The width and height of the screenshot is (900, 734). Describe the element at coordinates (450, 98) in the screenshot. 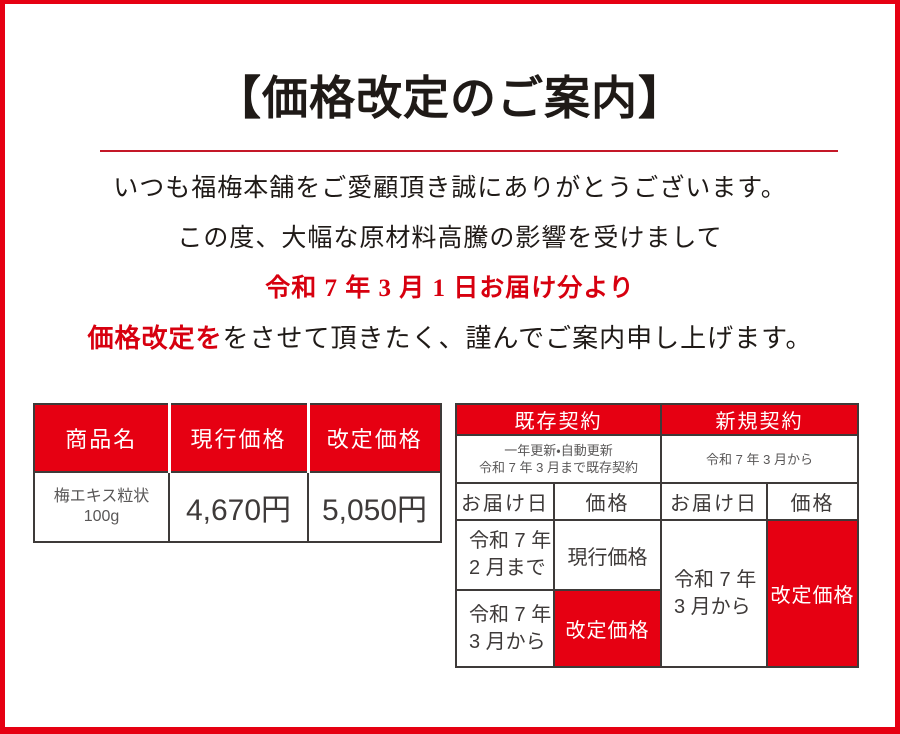

I see `page-title: 【価格改定のご案内】` at that location.